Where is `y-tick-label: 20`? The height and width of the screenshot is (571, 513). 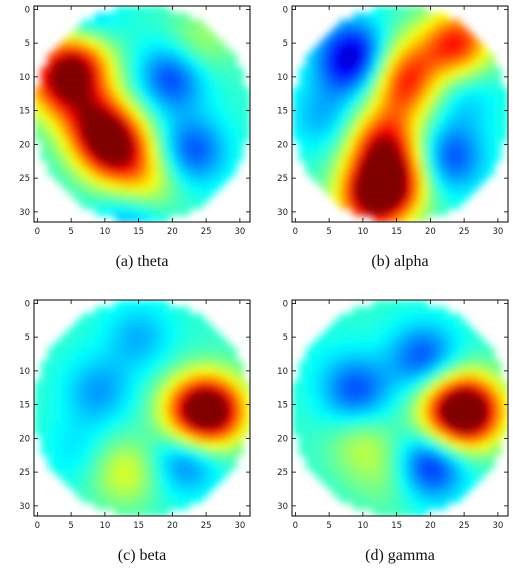 y-tick-label: 20 is located at coordinates (282, 145).